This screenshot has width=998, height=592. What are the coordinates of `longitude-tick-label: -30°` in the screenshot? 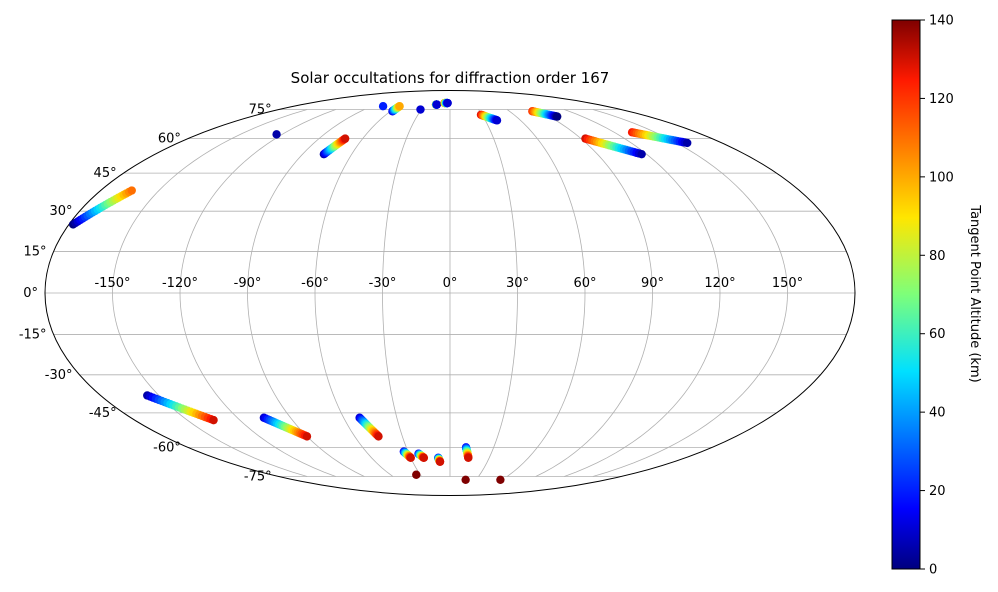 It's located at (383, 283).